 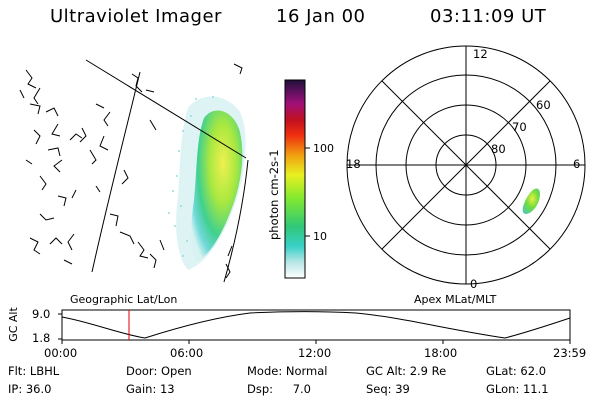 What do you see at coordinates (323, 148) in the screenshot?
I see `colorbar-tick-label-100: 100` at bounding box center [323, 148].